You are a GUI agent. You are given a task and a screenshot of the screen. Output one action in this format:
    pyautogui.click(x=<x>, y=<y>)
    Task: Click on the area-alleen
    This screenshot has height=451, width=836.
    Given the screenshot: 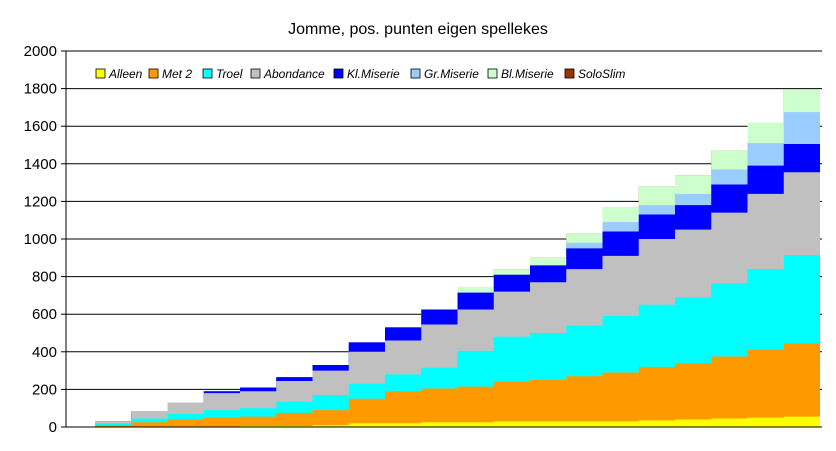 What is the action you would take?
    pyautogui.click(x=457, y=421)
    